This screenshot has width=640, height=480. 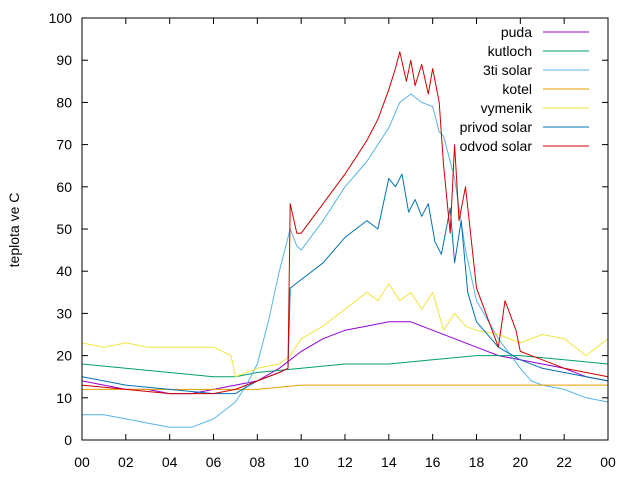 I want to click on legend-item: kutloch, so click(x=538, y=51).